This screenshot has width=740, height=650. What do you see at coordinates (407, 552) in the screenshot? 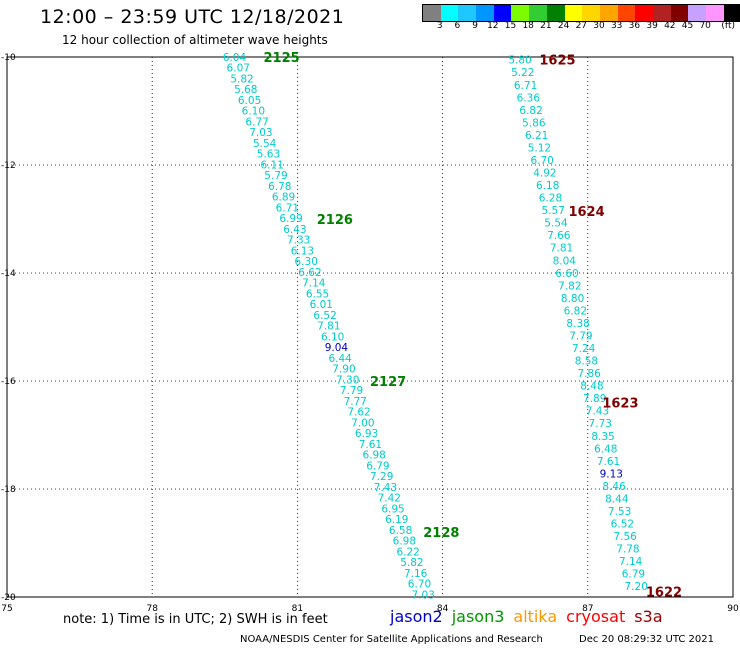
I see `swh-value-jason3: 6.22` at bounding box center [407, 552].